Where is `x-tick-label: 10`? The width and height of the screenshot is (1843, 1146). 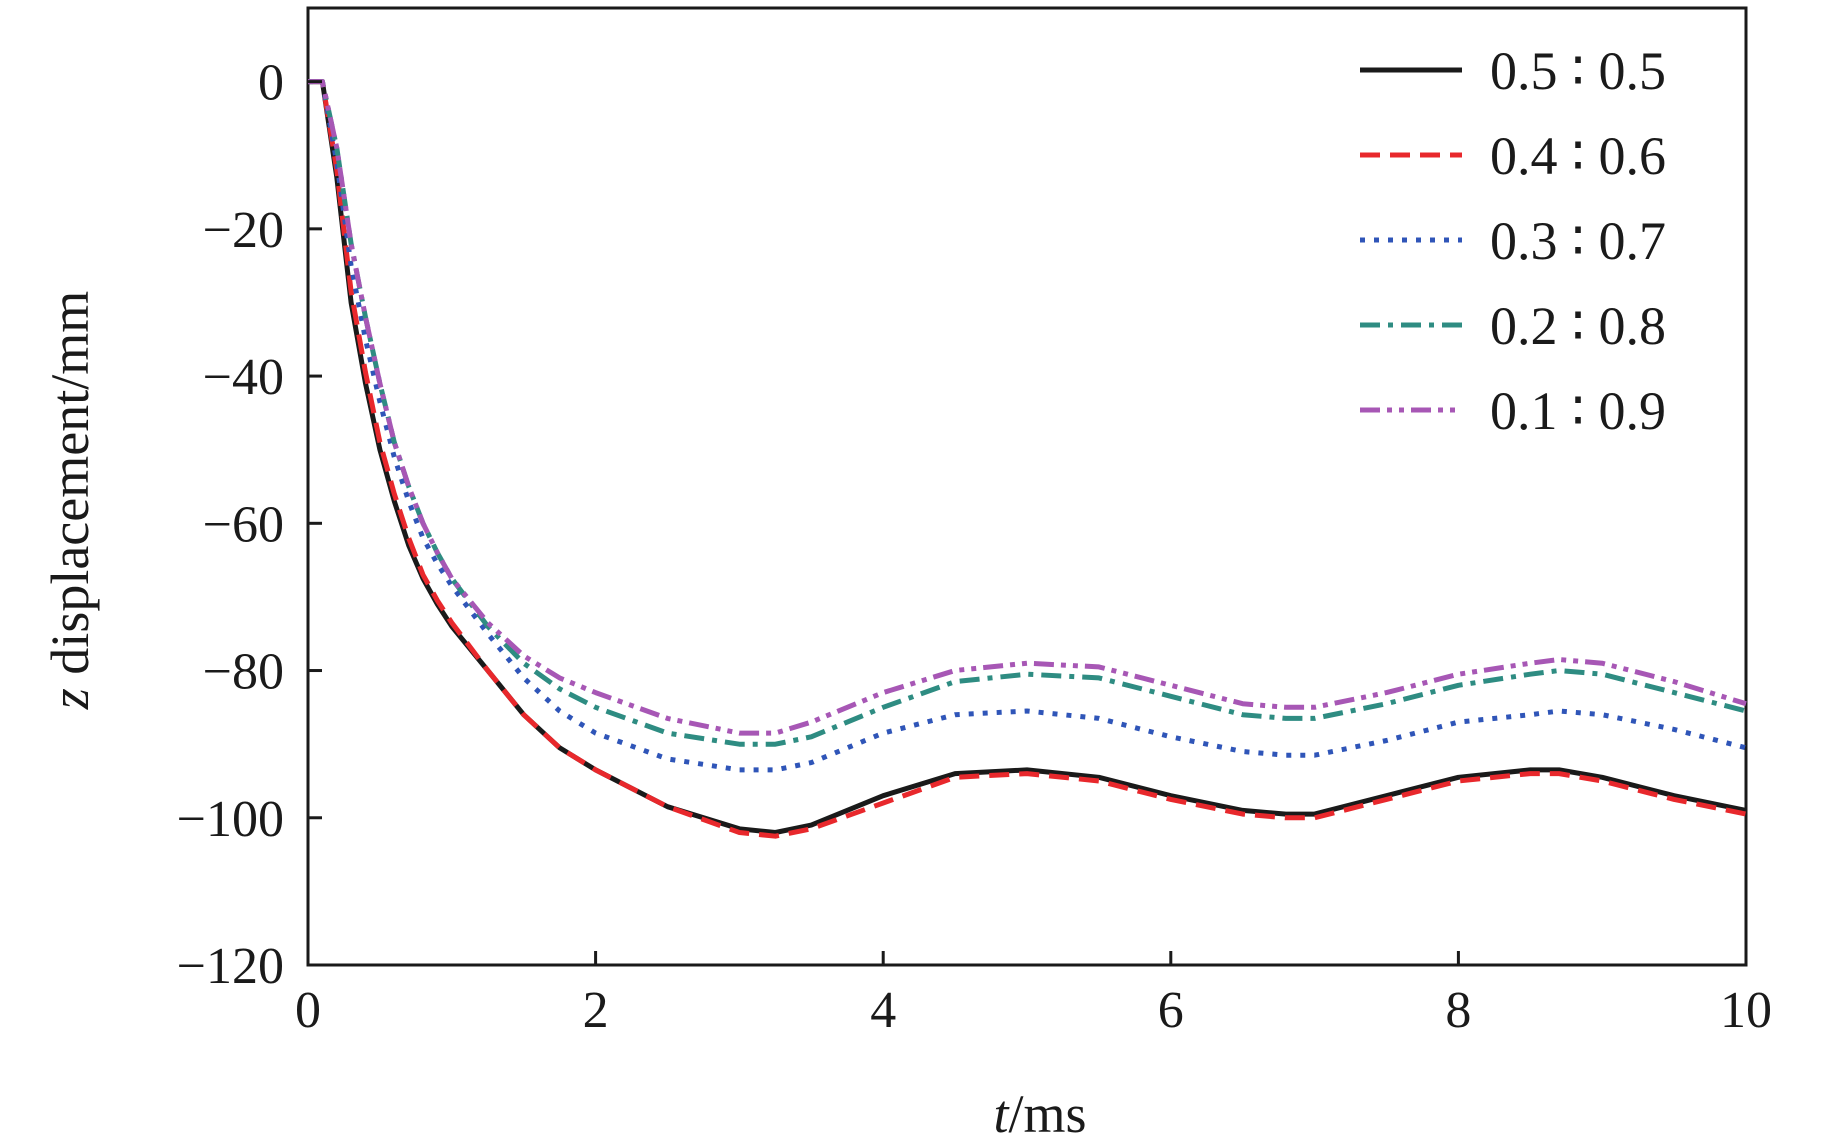
x-tick-label: 10 is located at coordinates (1746, 1010).